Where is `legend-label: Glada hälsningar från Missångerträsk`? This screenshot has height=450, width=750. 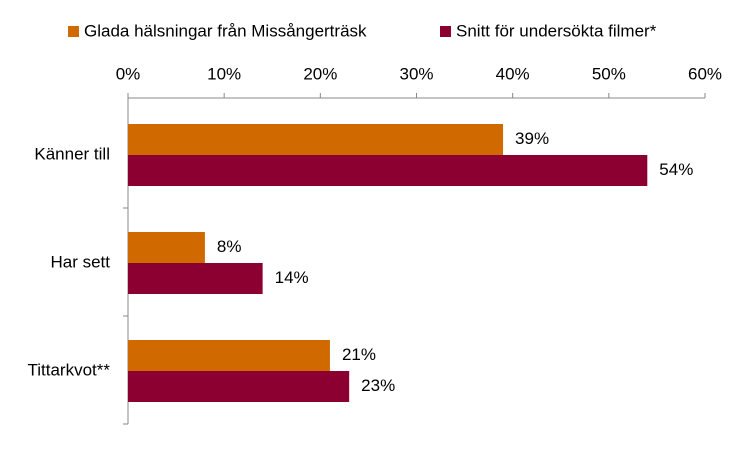 legend-label: Glada hälsningar från Missångerträsk is located at coordinates (225, 30).